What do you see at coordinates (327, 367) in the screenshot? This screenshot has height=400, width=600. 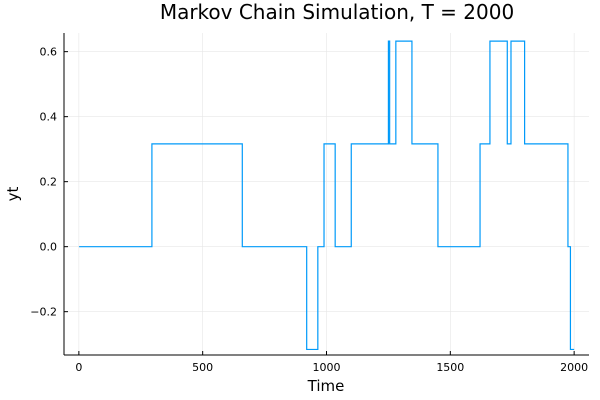 I see `x-tick-label: 1000` at bounding box center [327, 367].